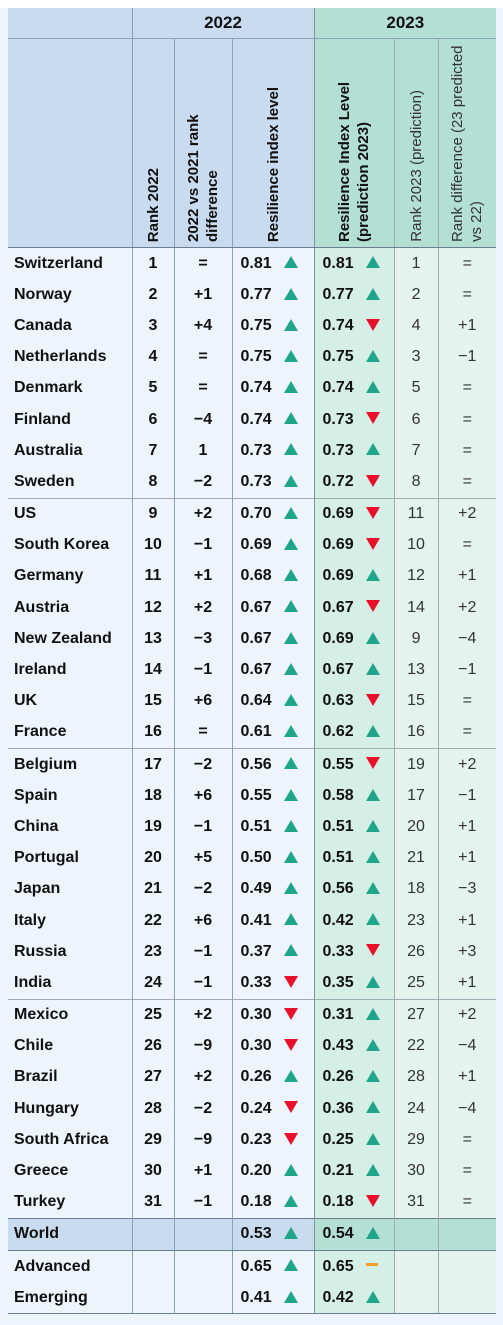 This screenshot has height=1325, width=503. I want to click on resilience-2023: 0.26, so click(354, 1077).